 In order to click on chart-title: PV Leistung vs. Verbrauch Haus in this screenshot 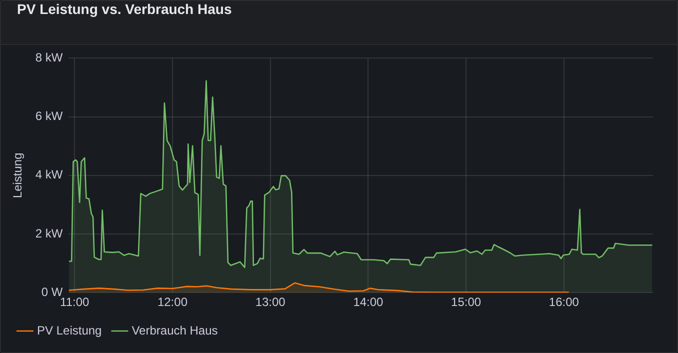, I will do `click(339, 23)`.